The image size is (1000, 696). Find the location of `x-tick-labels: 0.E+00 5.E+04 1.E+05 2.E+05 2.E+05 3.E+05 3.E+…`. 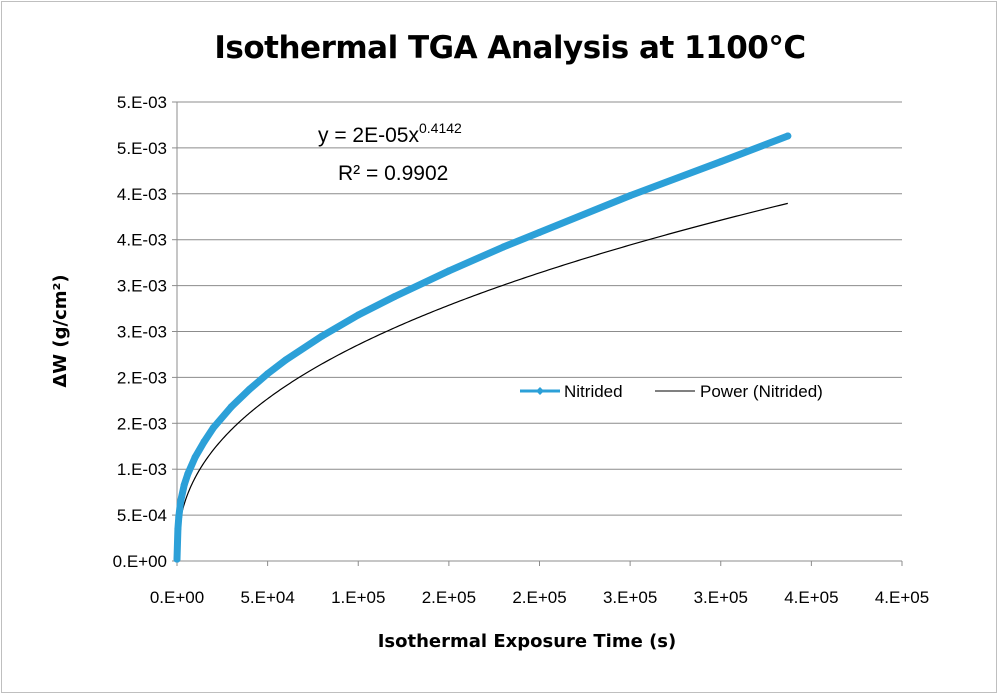

x-tick-labels: 0.E+00 5.E+04 1.E+05 2.E+05 2.E+05 3.E+05 3.E+… is located at coordinates (539, 597).